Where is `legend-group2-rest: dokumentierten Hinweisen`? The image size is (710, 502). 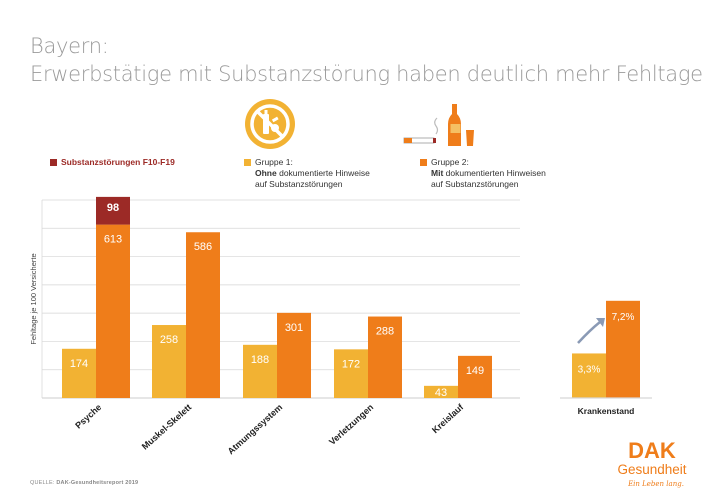 legend-group2-rest: dokumentierten Hinweisen is located at coordinates (494, 173).